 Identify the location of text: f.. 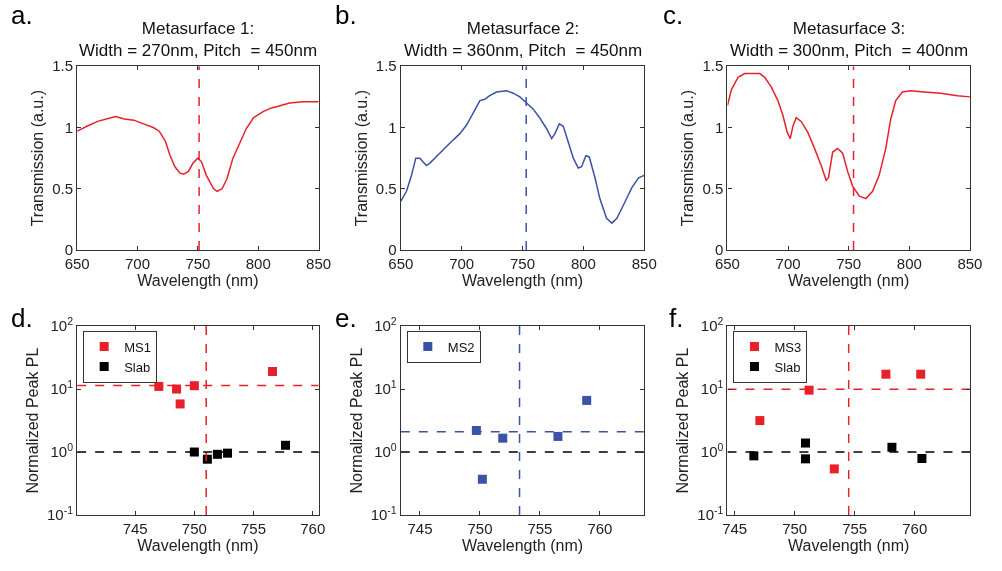
(676, 318).